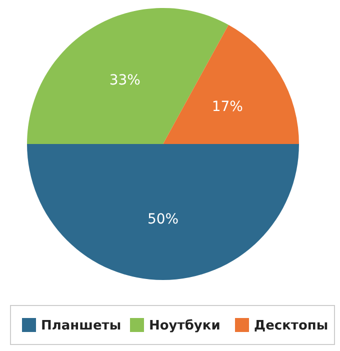  I want to click on data-label: 33%, so click(124, 80).